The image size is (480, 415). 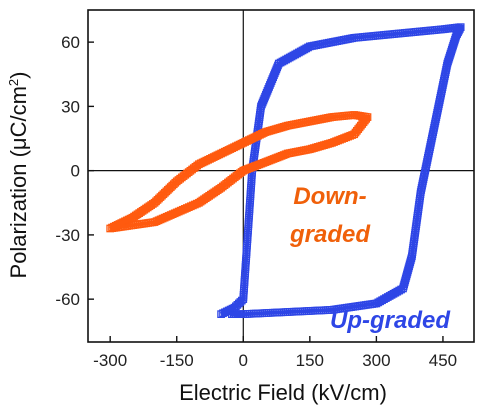 What do you see at coordinates (177, 360) in the screenshot?
I see `x-tick-label: -150` at bounding box center [177, 360].